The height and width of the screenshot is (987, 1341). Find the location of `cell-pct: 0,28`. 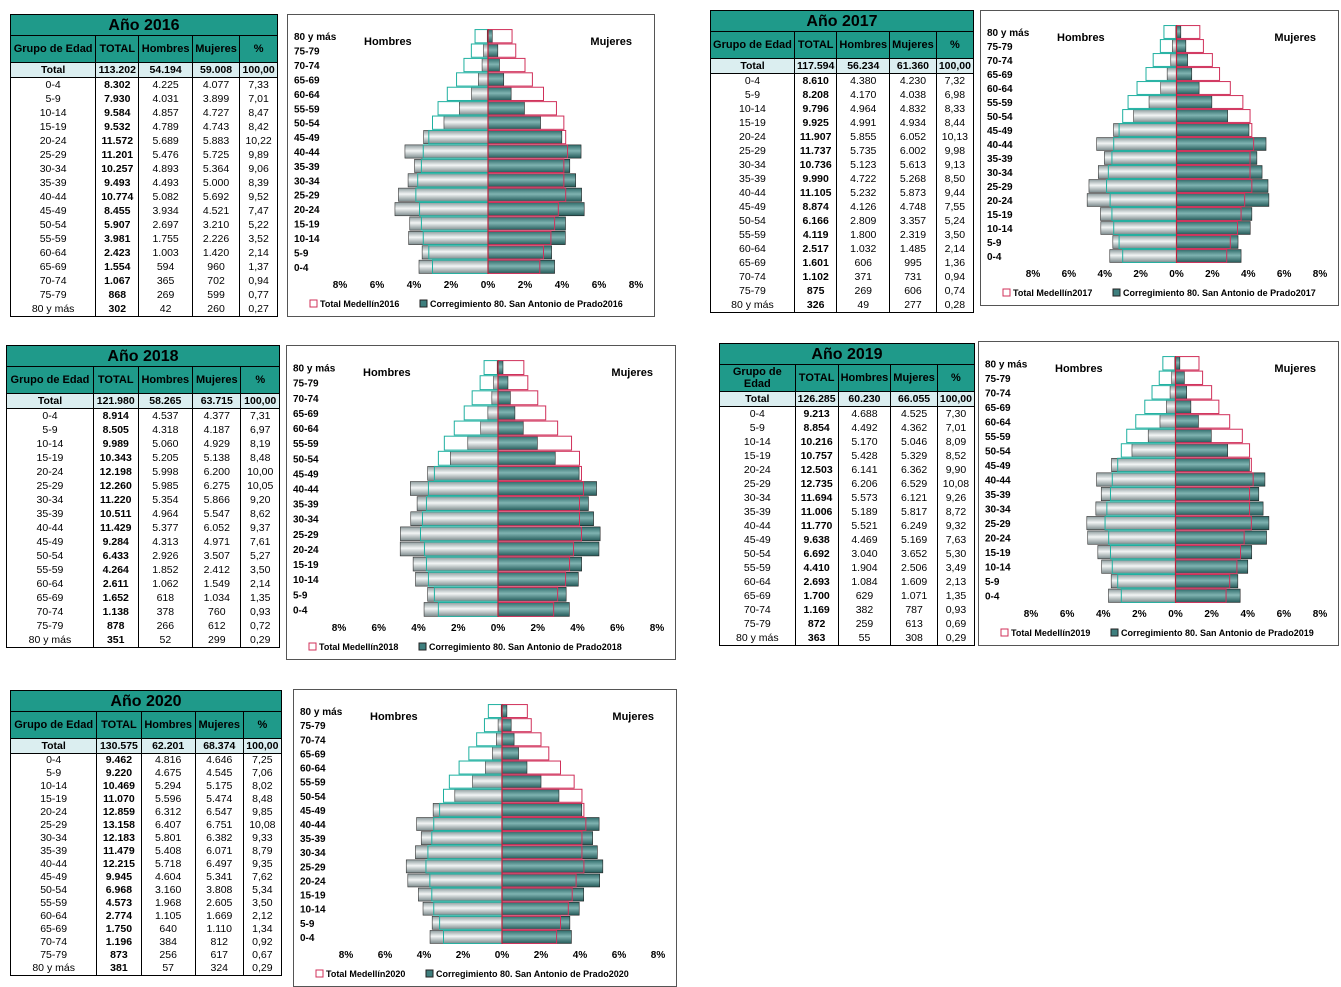

cell-pct: 0,28 is located at coordinates (955, 305).